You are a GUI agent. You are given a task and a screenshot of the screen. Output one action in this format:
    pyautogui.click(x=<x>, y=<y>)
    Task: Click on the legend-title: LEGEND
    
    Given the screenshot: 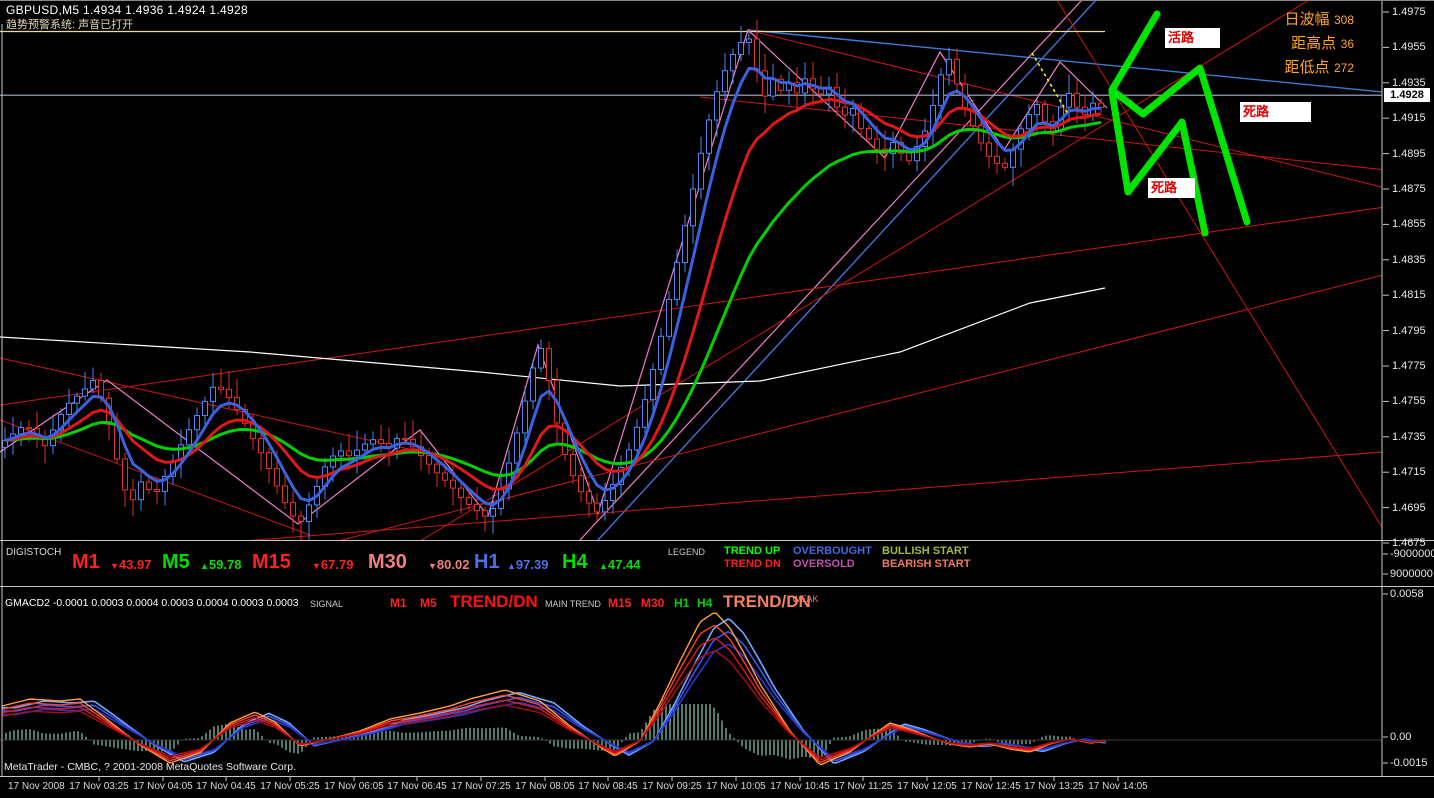 What is the action you would take?
    pyautogui.click(x=687, y=552)
    